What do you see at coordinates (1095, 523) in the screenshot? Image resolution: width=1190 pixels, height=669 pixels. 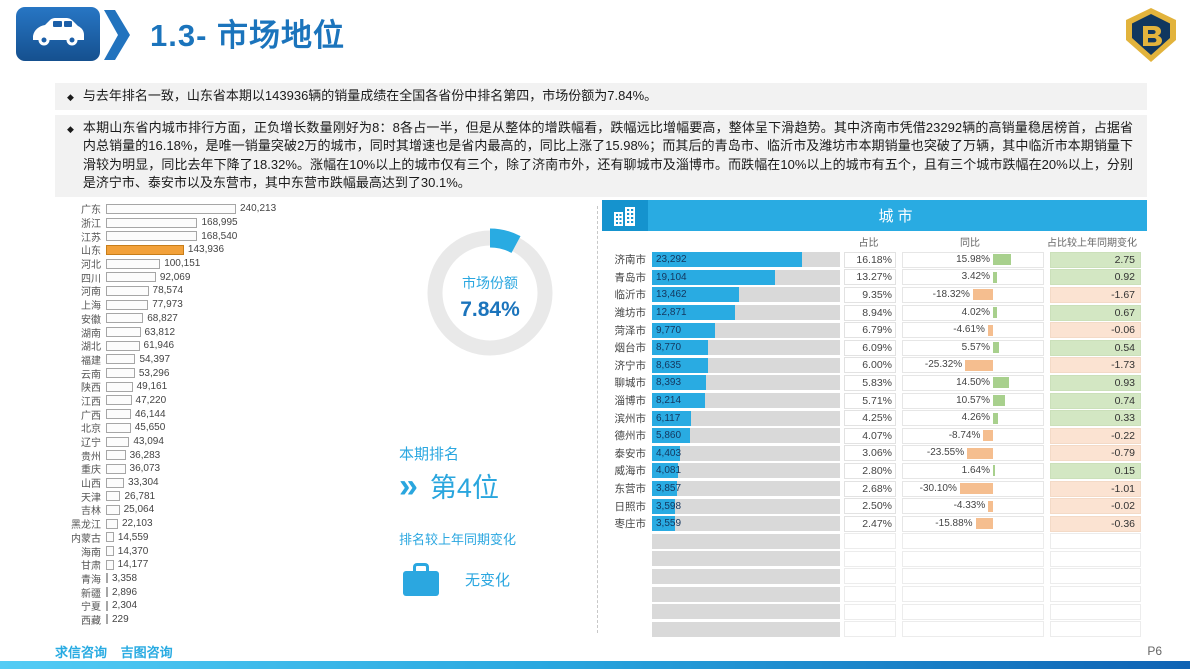 I see `city-share-change: -0.36` at bounding box center [1095, 523].